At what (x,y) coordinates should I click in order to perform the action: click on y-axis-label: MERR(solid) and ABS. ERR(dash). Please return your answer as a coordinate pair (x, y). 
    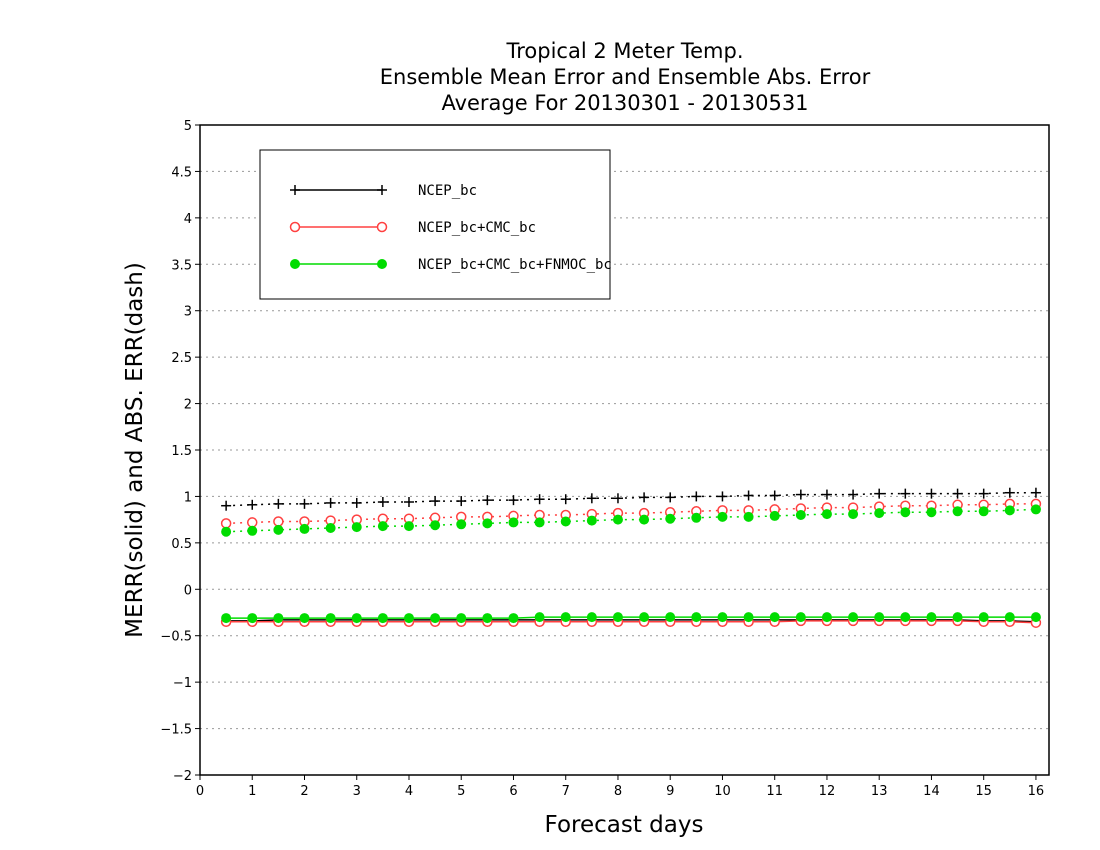
    Looking at the image, I should click on (135, 450).